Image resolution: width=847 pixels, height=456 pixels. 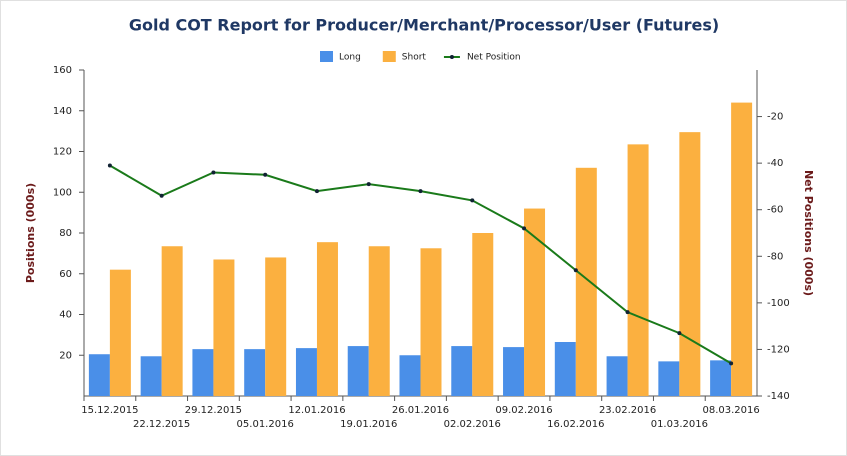 I want to click on y-tick-label: 120, so click(x=62, y=152).